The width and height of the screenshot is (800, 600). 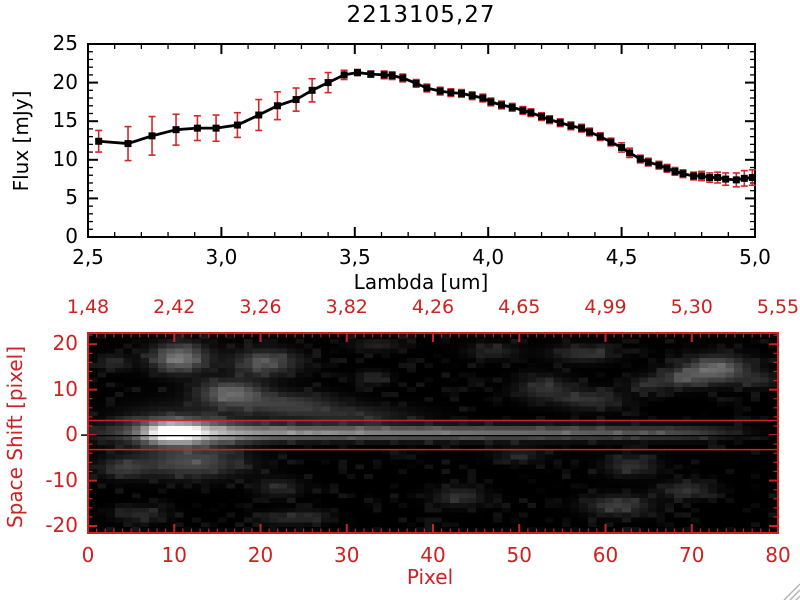 What do you see at coordinates (691, 307) in the screenshot?
I see `bottom-chart-wavelength-tick-label: 5,30` at bounding box center [691, 307].